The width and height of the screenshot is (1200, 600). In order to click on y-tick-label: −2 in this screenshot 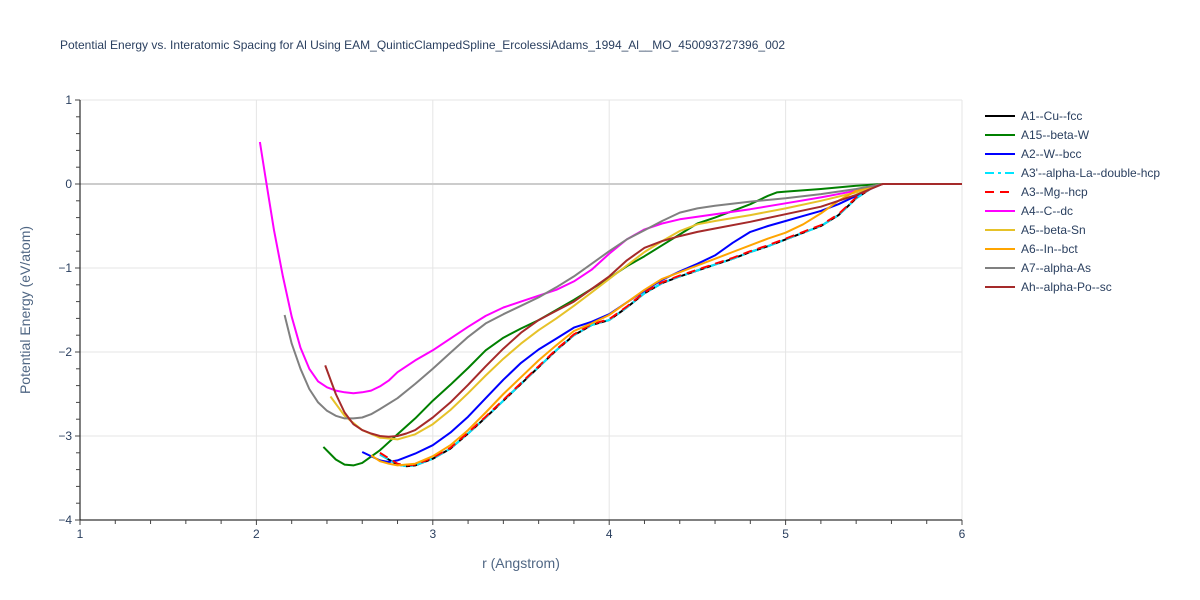, I will do `click(65, 352)`.